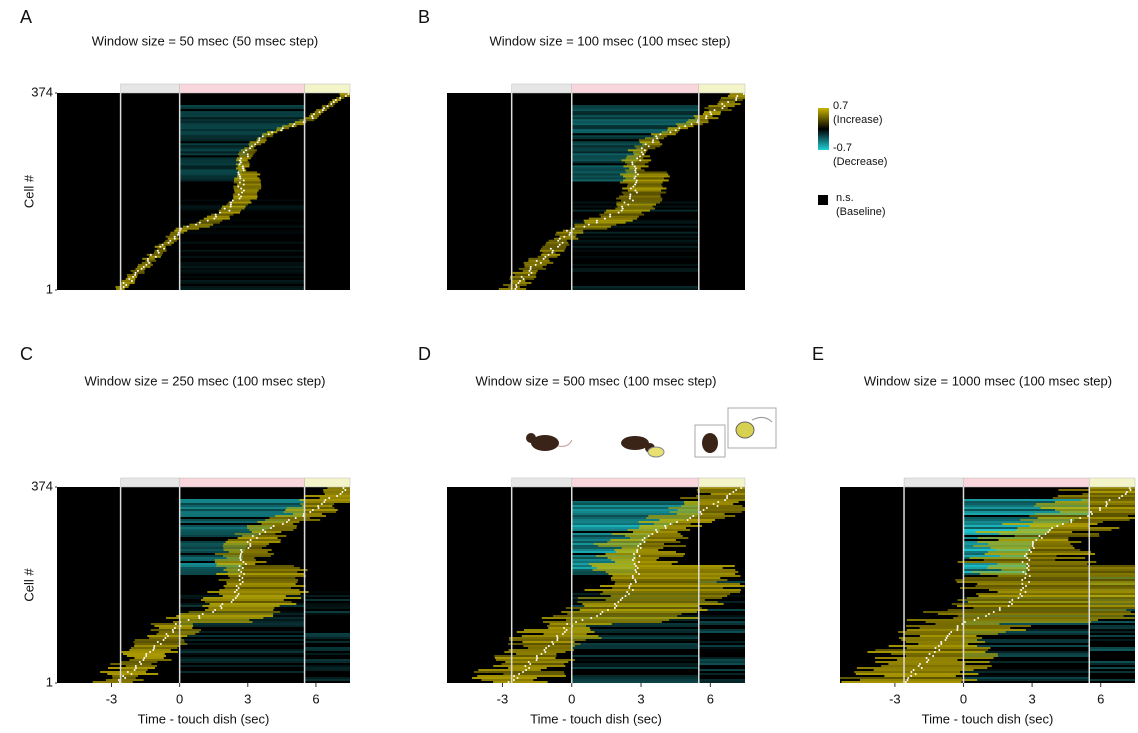 The image size is (1138, 733). I want to click on x-tick-label: 3, so click(1031, 698).